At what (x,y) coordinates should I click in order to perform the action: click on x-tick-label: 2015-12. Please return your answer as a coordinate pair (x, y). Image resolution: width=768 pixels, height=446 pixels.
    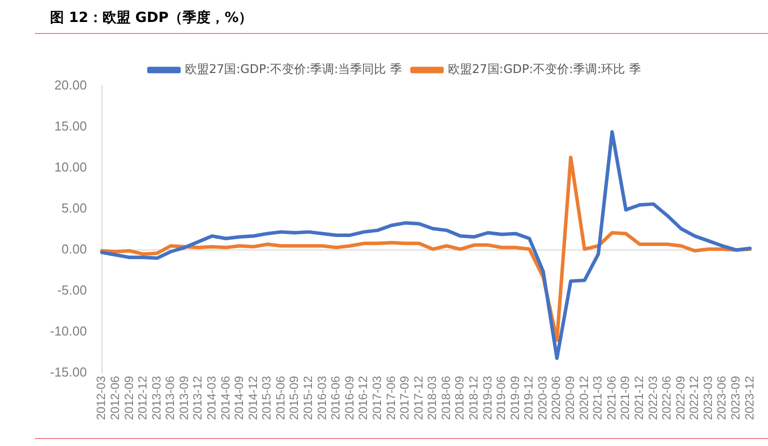
    Looking at the image, I should click on (308, 398).